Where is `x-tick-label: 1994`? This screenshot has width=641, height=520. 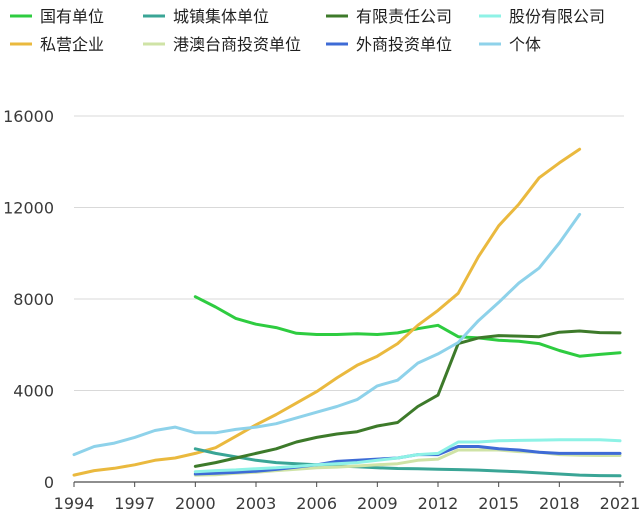 x-tick-label: 1994 is located at coordinates (74, 503).